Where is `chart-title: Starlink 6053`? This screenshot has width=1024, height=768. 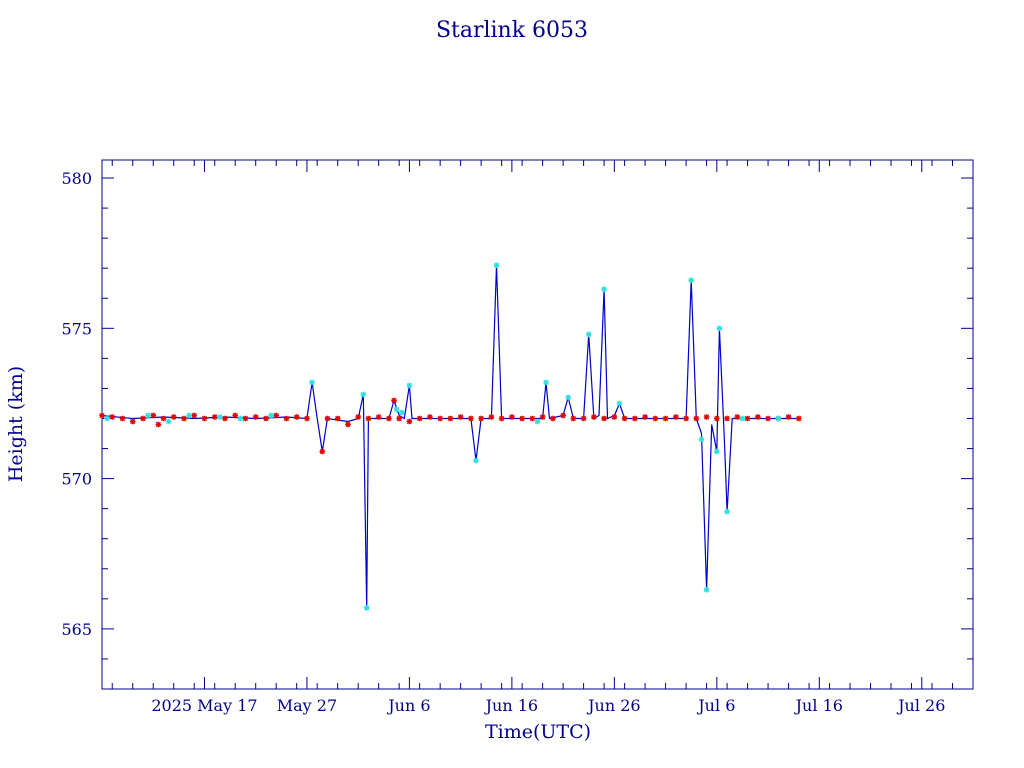 chart-title: Starlink 6053 is located at coordinates (512, 30).